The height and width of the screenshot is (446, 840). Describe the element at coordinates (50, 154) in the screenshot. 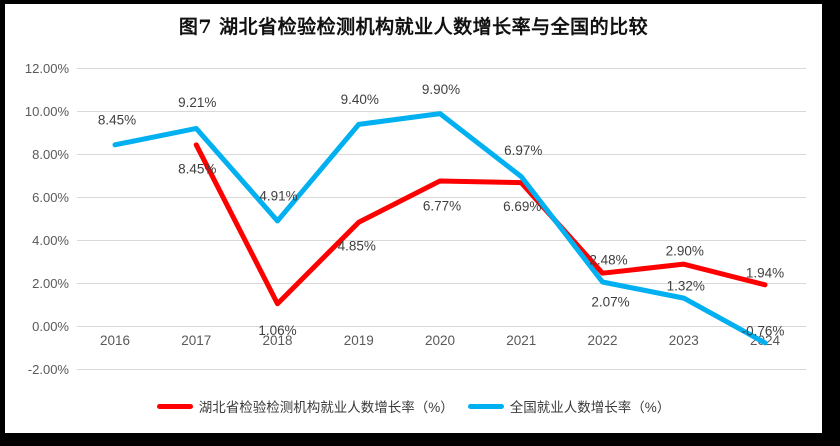

I see `y-axis-tick-label: 8.00%` at that location.